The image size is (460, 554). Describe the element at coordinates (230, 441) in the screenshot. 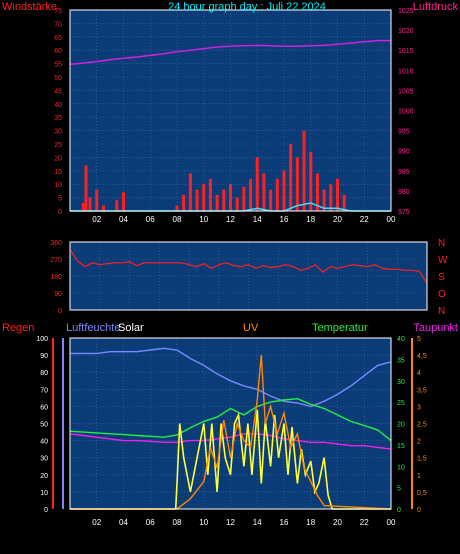

I see `dewpoint-line` at that location.